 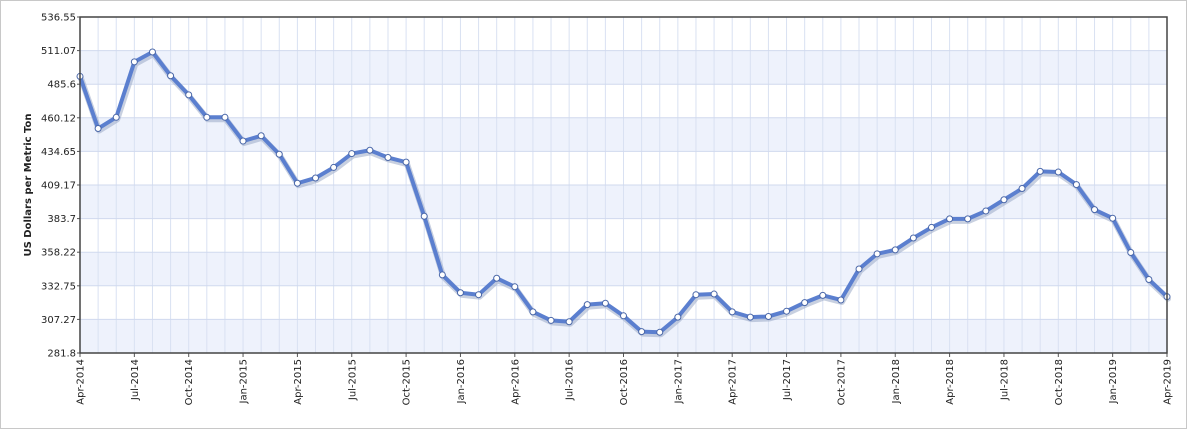 I want to click on y-tick-label: 511.07, so click(x=58, y=51).